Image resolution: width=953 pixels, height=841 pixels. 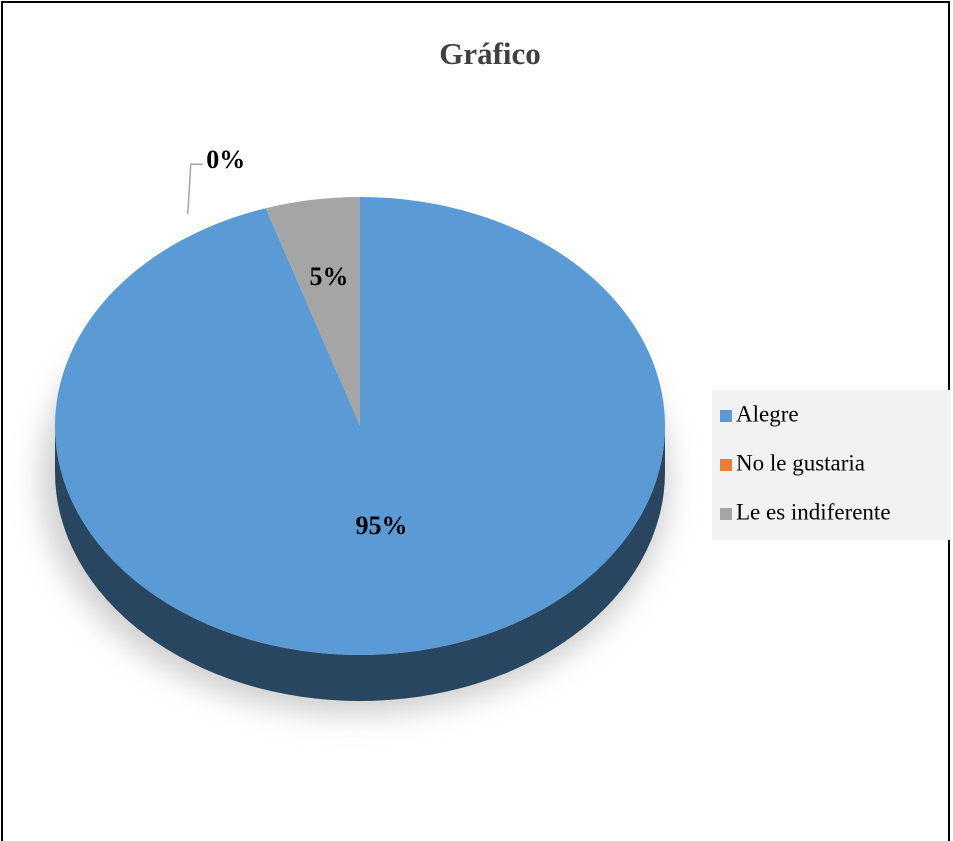 What do you see at coordinates (225, 159) in the screenshot?
I see `data-label: 0%` at bounding box center [225, 159].